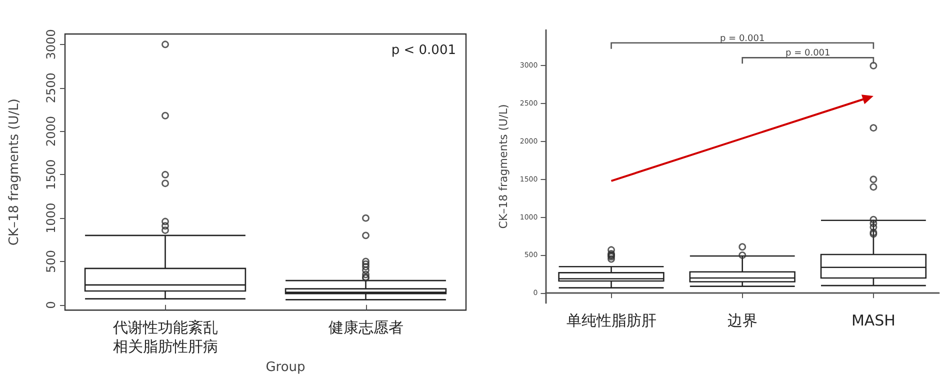  What do you see at coordinates (286, 367) in the screenshot?
I see `x-axis-title: Group` at bounding box center [286, 367].